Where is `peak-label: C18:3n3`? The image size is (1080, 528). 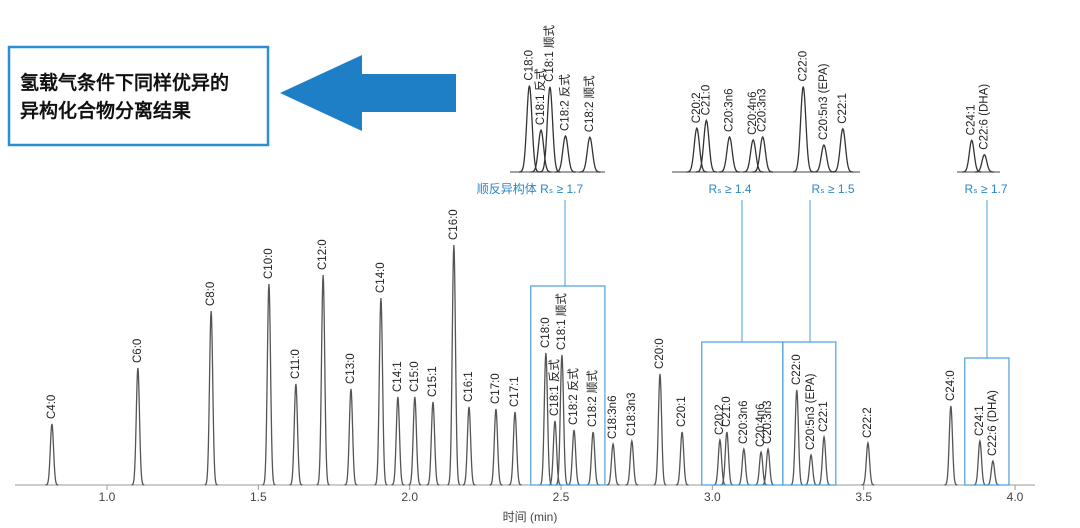 peak-label: C18:3n3 is located at coordinates (632, 414).